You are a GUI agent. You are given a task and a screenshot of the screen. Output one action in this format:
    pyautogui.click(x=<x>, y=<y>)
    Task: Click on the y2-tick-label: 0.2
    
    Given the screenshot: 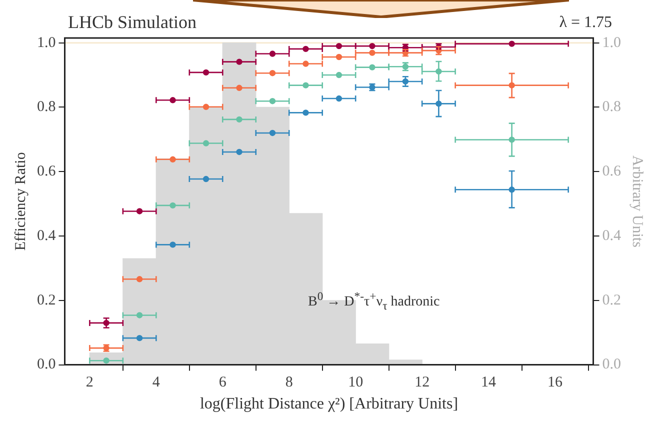 What is the action you would take?
    pyautogui.click(x=611, y=300)
    